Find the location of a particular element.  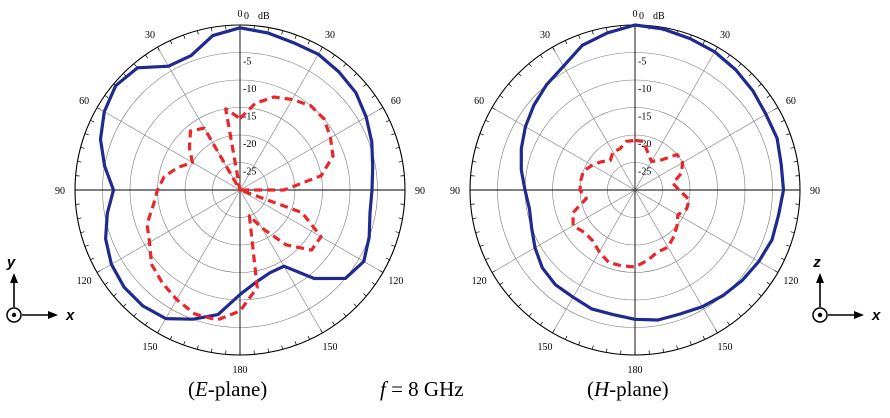

right-arrow-head-icon is located at coordinates (859, 315).